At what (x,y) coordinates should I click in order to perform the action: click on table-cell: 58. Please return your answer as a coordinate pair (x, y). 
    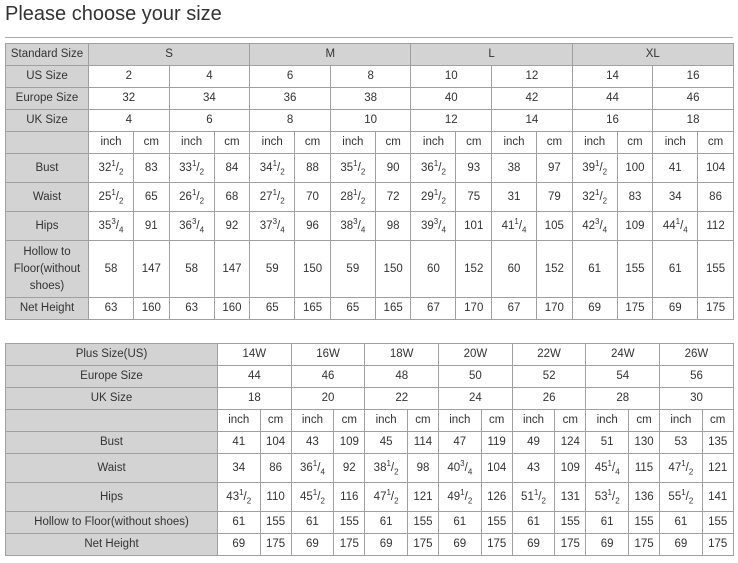
    Looking at the image, I should click on (111, 269).